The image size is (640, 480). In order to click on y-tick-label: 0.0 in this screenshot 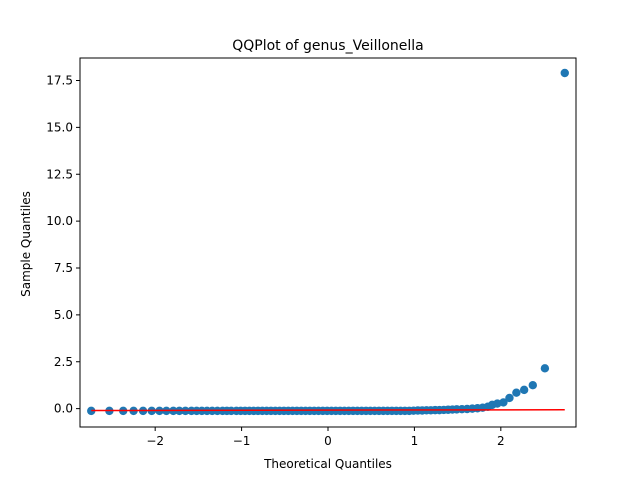, I will do `click(63, 409)`.